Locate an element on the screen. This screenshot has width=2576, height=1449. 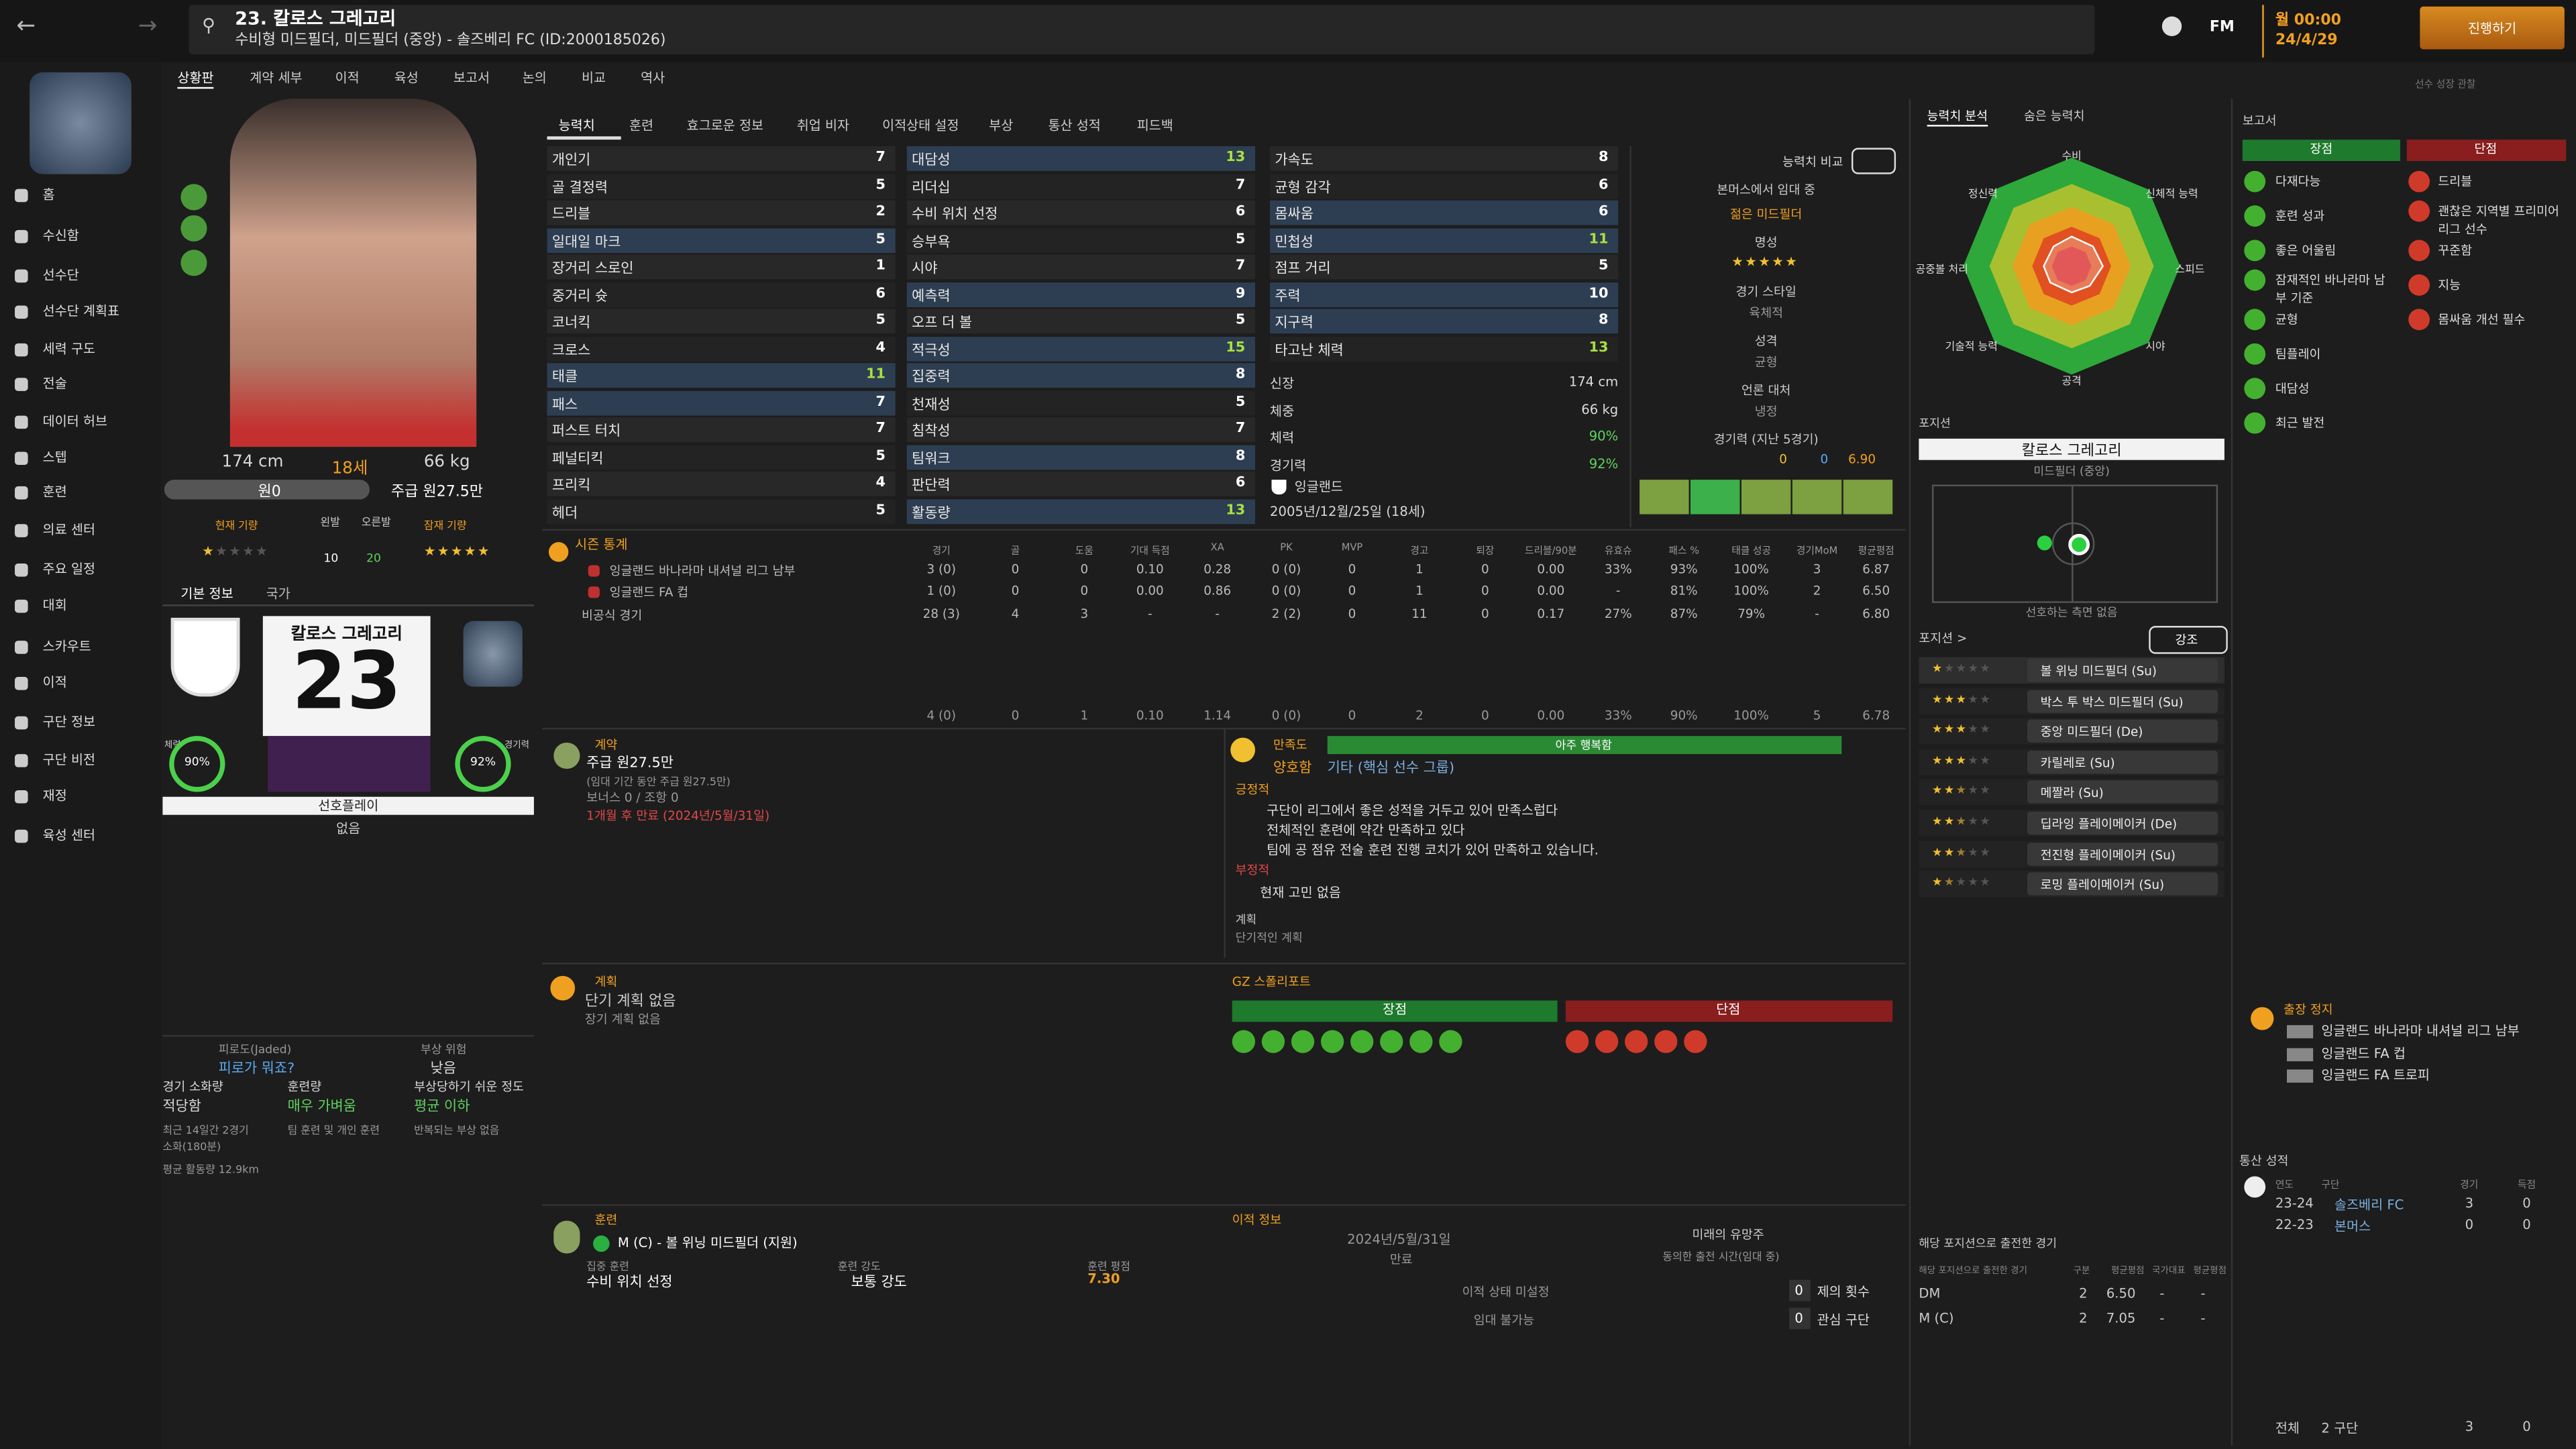
text: 33% is located at coordinates (1618, 569).